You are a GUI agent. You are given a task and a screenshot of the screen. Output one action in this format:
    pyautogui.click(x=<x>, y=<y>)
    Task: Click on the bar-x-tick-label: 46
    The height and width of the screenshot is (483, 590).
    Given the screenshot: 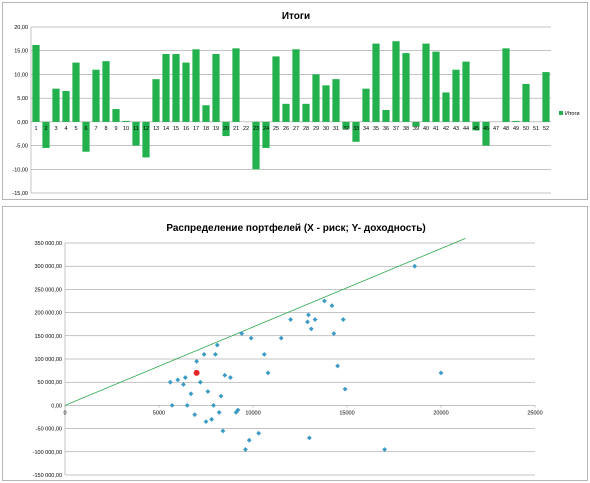 What is the action you would take?
    pyautogui.click(x=486, y=129)
    